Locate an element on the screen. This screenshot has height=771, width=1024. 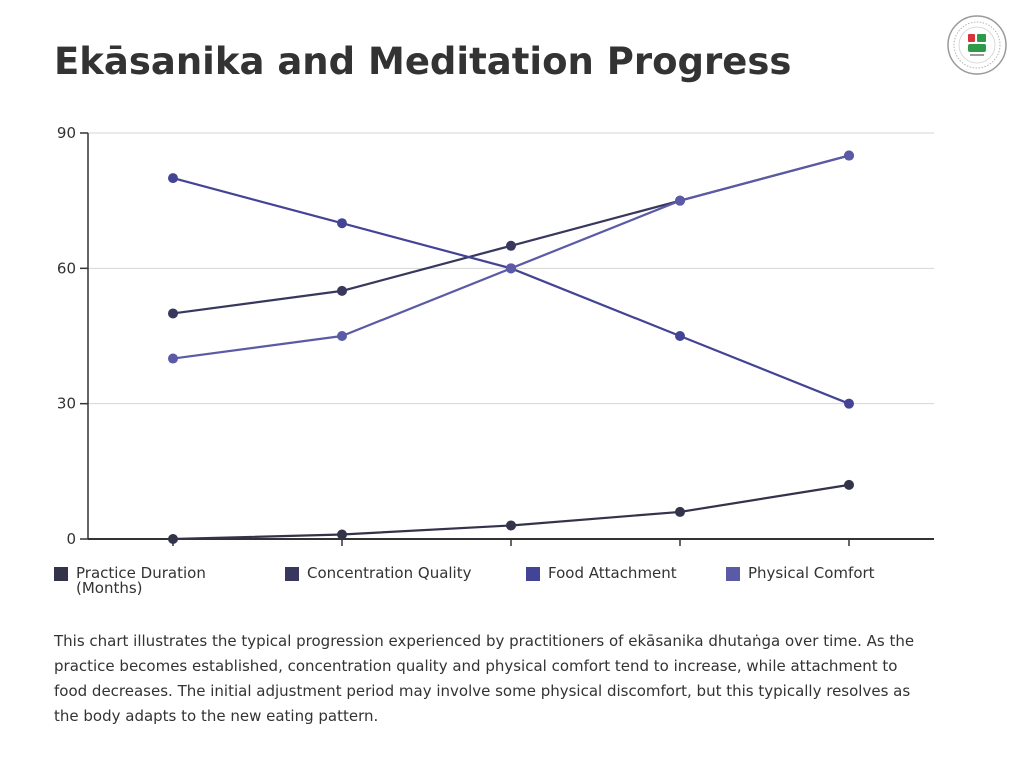
legend-label: Food Attachment is located at coordinates (612, 573).